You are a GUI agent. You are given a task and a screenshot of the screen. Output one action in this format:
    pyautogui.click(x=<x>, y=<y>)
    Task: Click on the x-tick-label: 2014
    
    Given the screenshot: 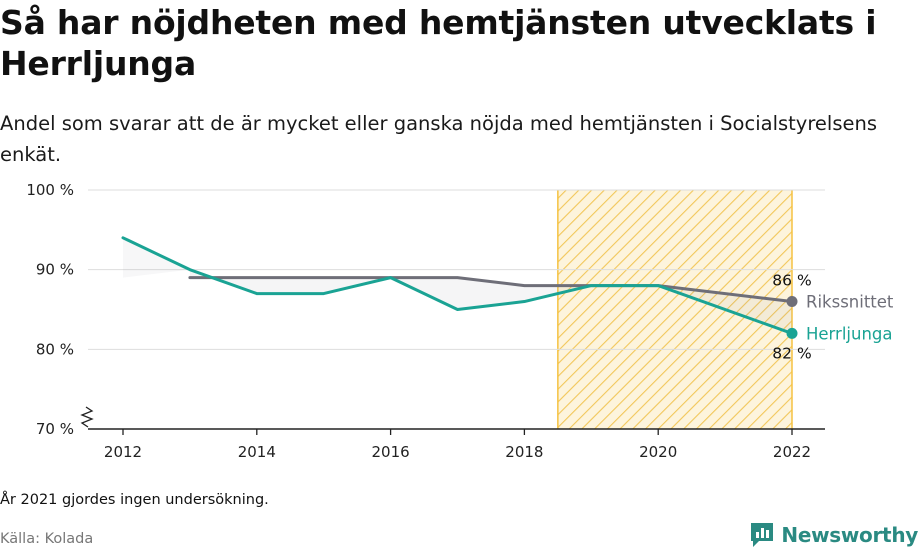 What is the action you would take?
    pyautogui.click(x=257, y=452)
    